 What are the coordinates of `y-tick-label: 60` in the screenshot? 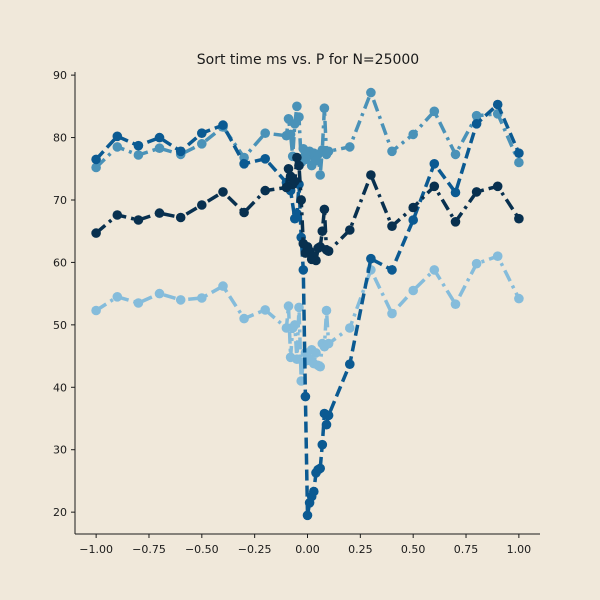 It's located at (60, 262).